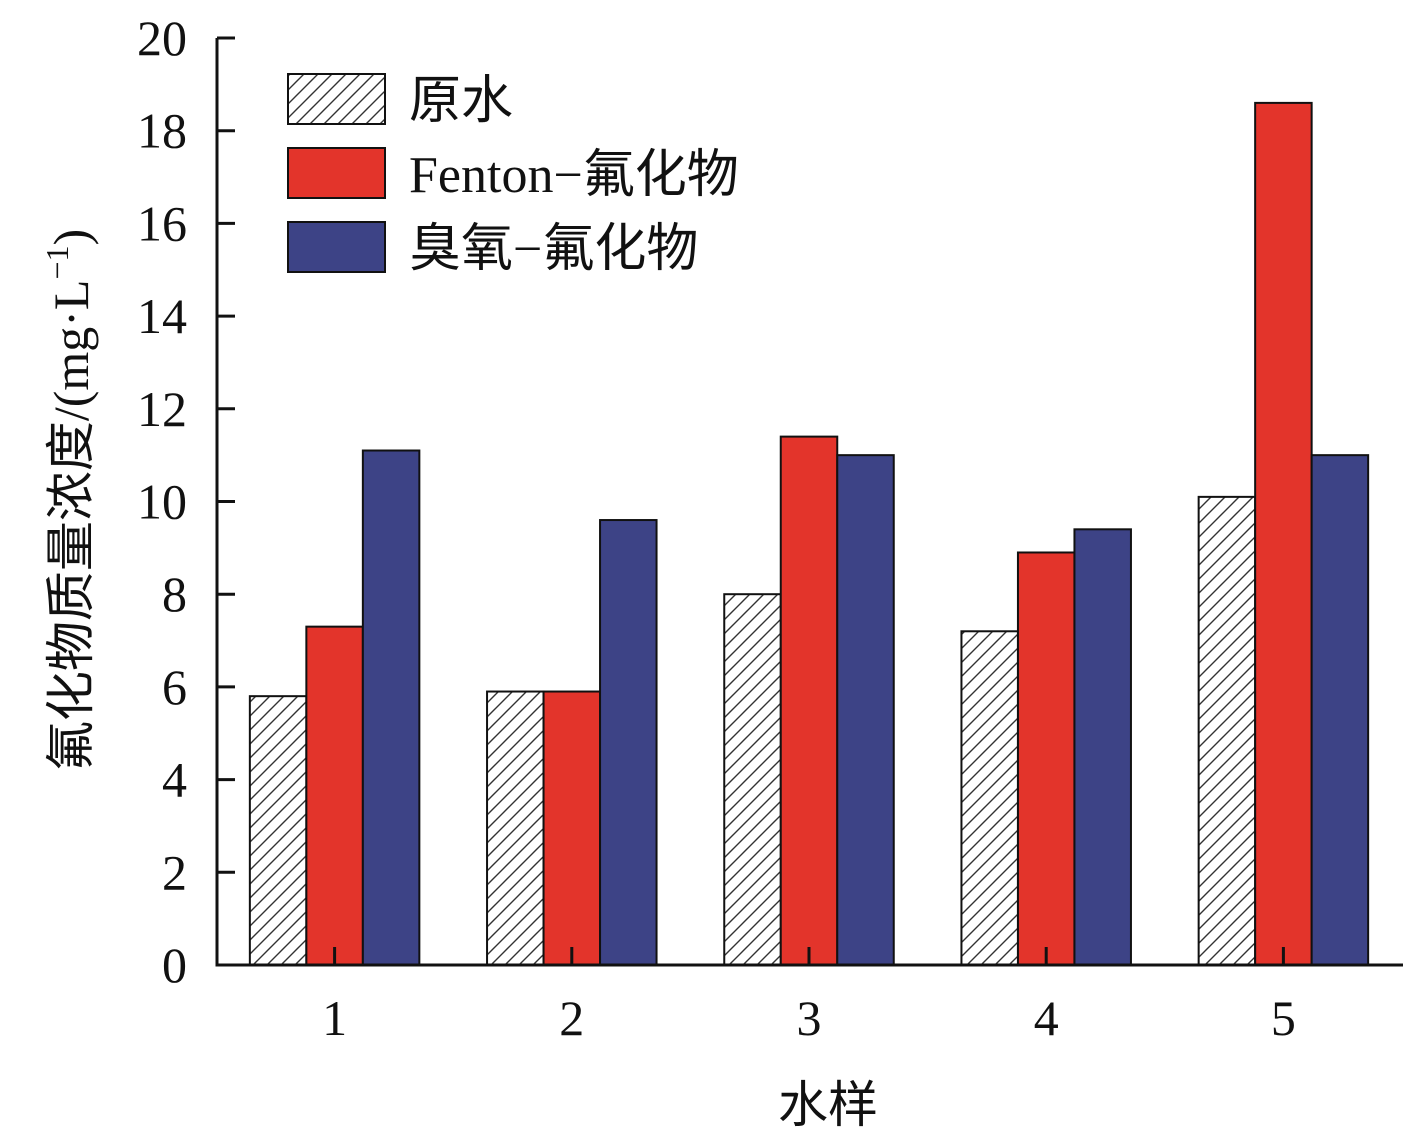 This screenshot has width=1405, height=1137. I want to click on y-ticks: 0 2 4 6 8 10 12 14 16 18 20, so click(186, 501).